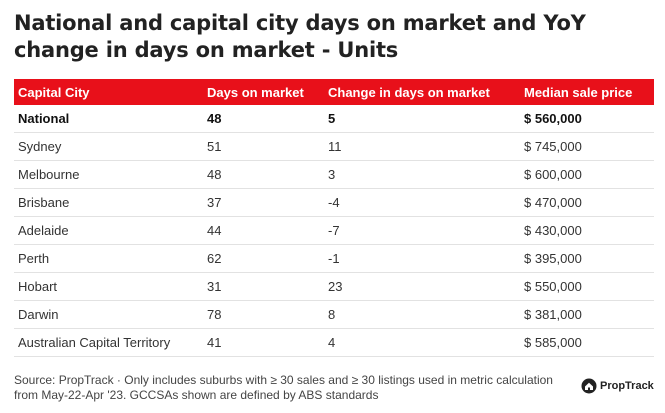 The height and width of the screenshot is (413, 665). I want to click on table-row-brisbane: Brisbane 37 -4 $ 470,000, so click(334, 202).